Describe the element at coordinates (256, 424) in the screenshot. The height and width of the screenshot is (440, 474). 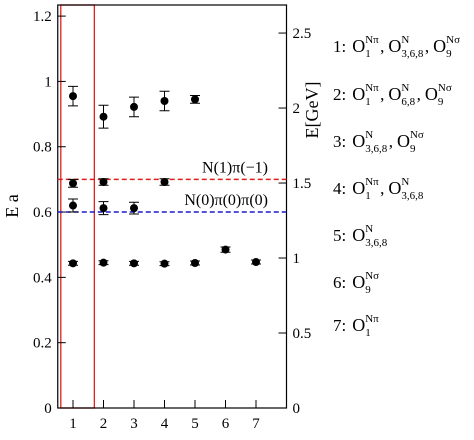
I see `x-tick-label: 7` at that location.